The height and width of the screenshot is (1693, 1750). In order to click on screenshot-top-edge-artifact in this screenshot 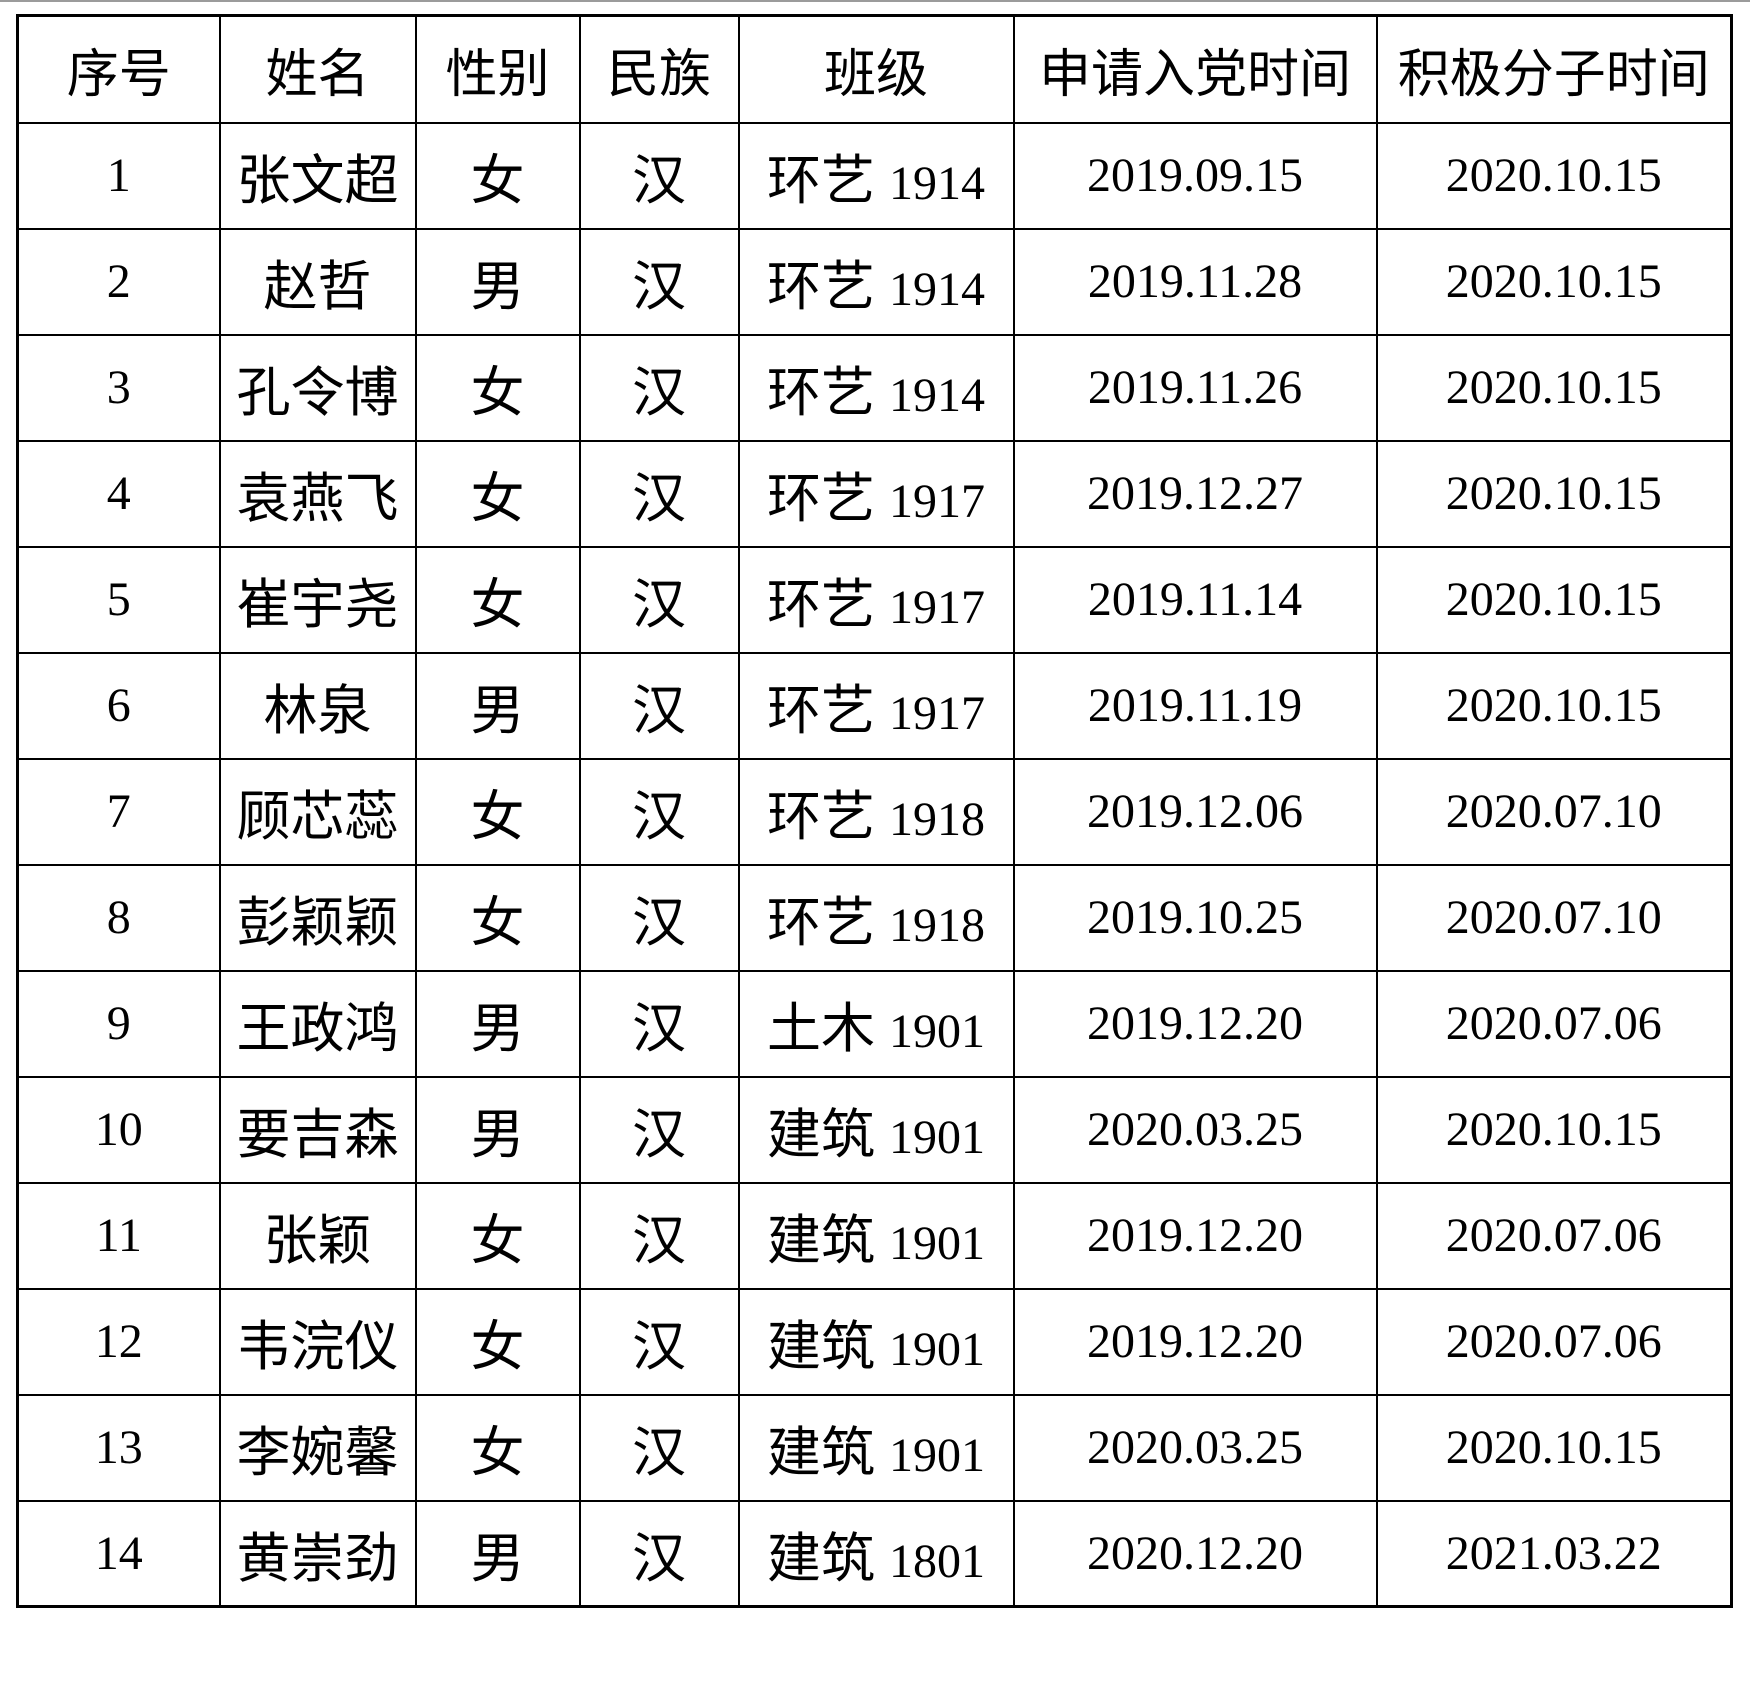, I will do `click(875, 1)`.